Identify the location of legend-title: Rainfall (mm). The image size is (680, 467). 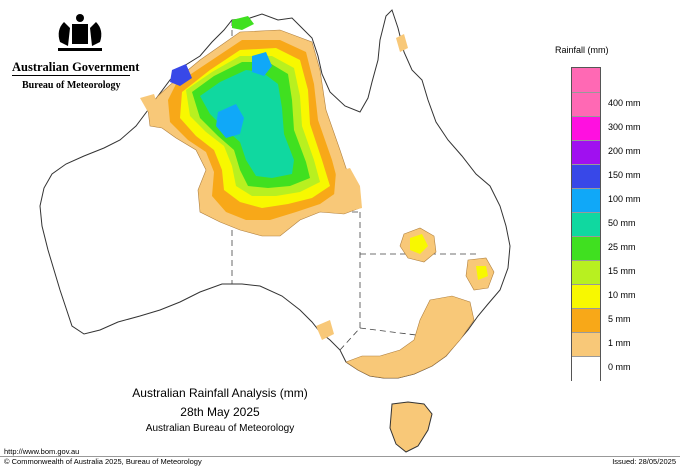
(582, 50).